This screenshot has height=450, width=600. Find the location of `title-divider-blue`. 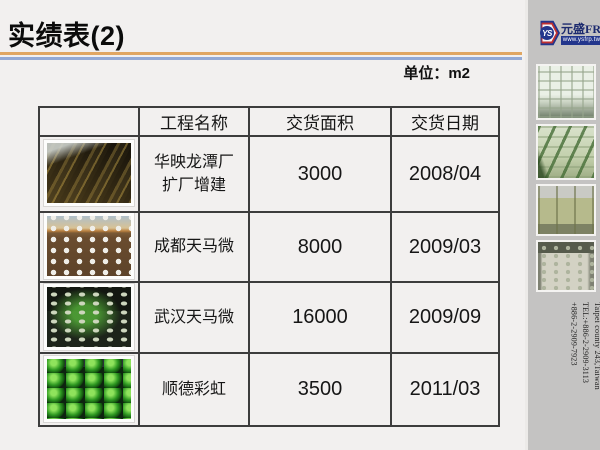

title-divider-blue is located at coordinates (261, 58).